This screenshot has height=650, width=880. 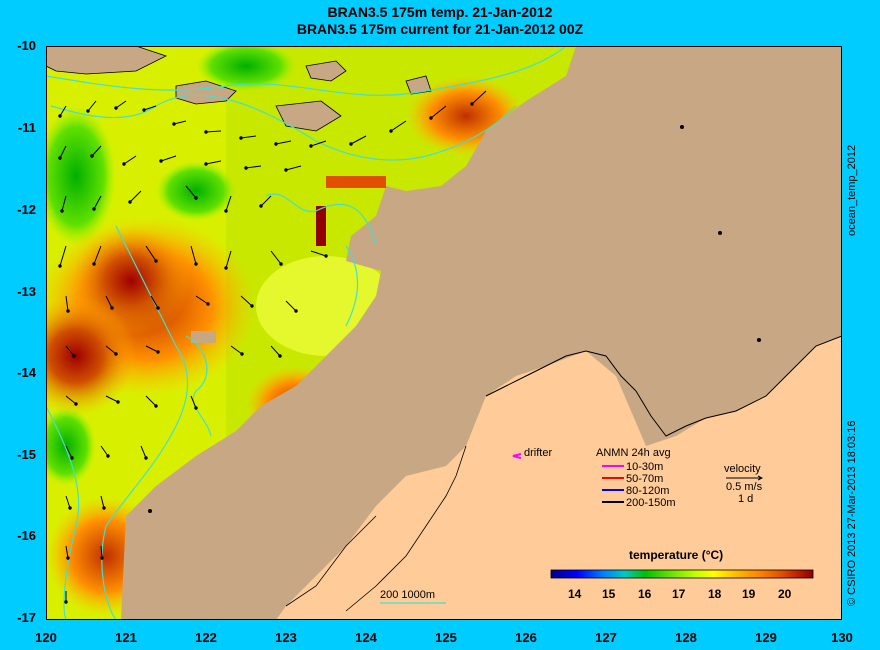 What do you see at coordinates (644, 467) in the screenshot?
I see `anmn-item: 10-30m` at bounding box center [644, 467].